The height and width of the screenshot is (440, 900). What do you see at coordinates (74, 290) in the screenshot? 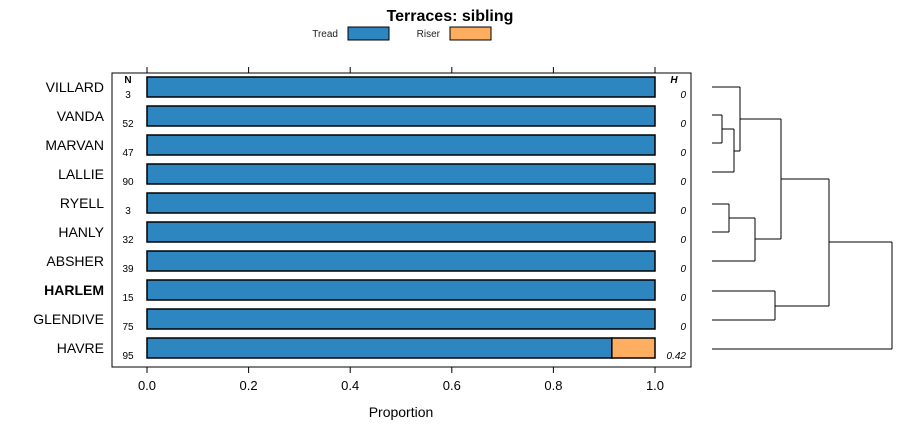
I see `row-label: HARLEM` at bounding box center [74, 290].